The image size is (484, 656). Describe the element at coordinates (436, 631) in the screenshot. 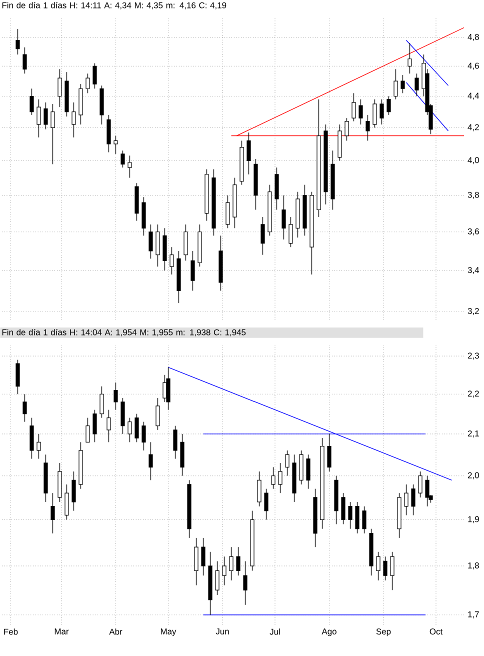

I see `x-tick-label: Oct` at that location.